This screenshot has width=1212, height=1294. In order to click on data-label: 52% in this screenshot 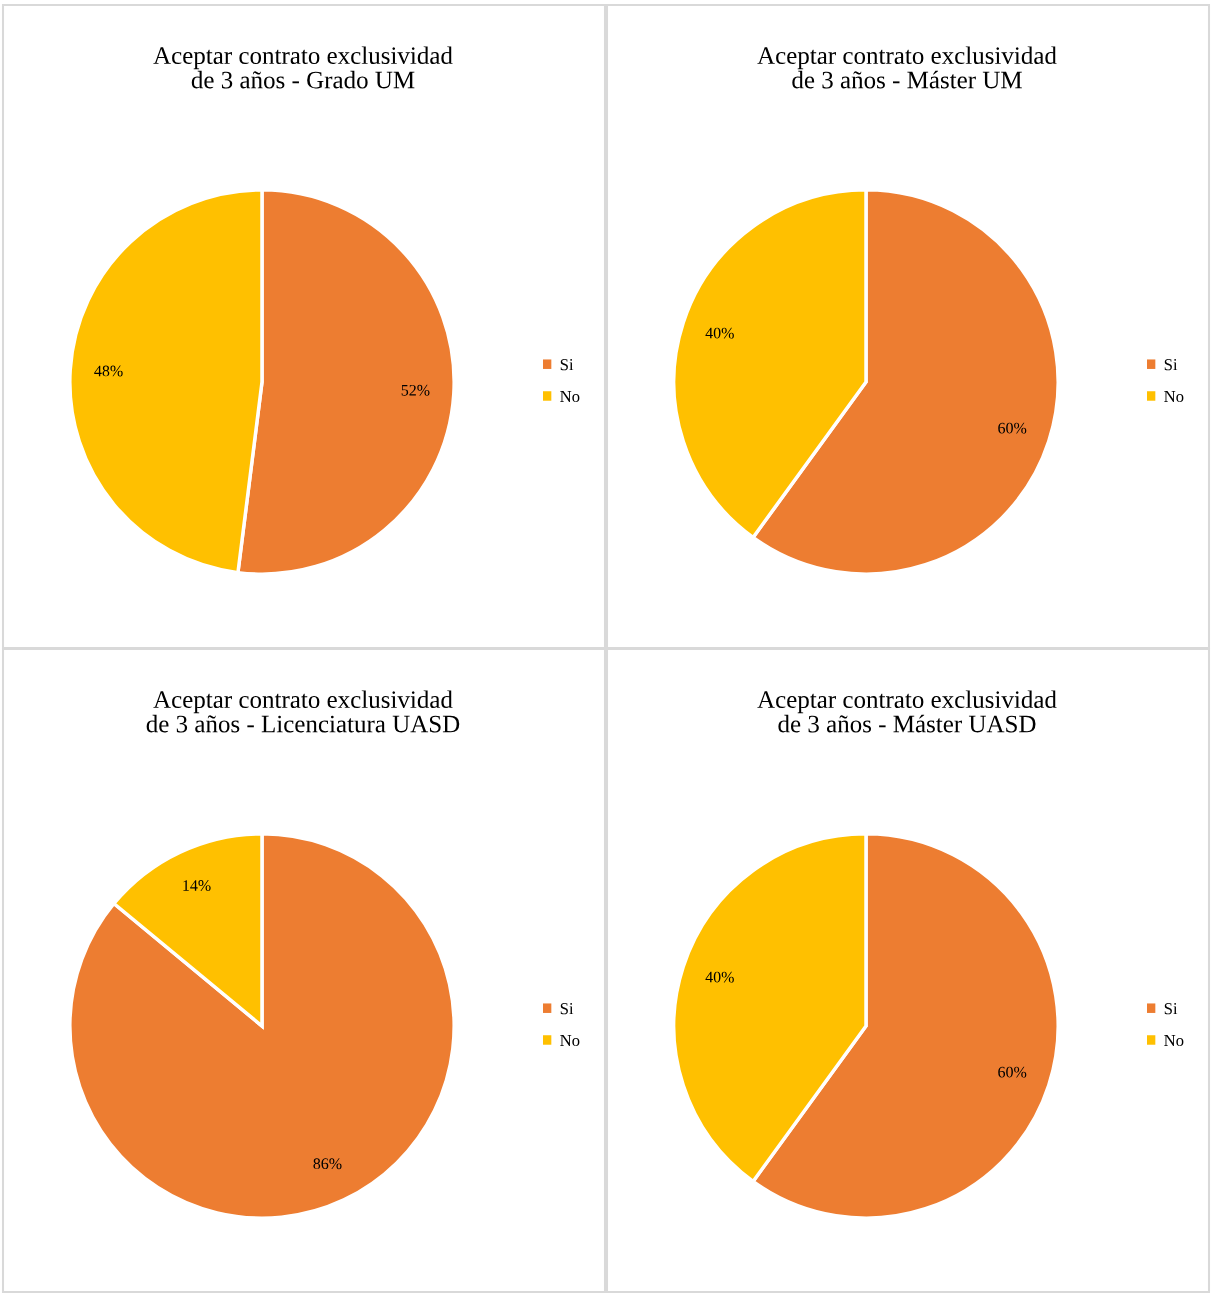, I will do `click(415, 390)`.